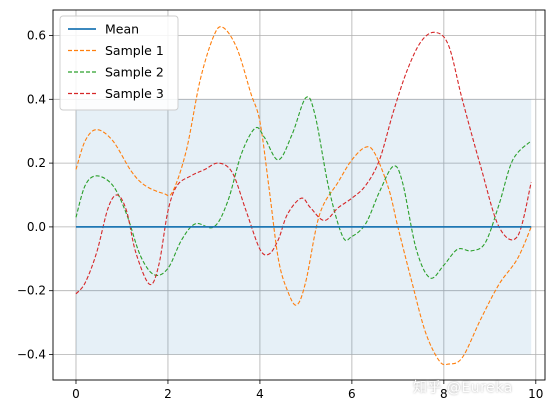 The image size is (559, 413). What do you see at coordinates (463, 388) in the screenshot?
I see `watermark-text: 知乎 @Eureka` at bounding box center [463, 388].